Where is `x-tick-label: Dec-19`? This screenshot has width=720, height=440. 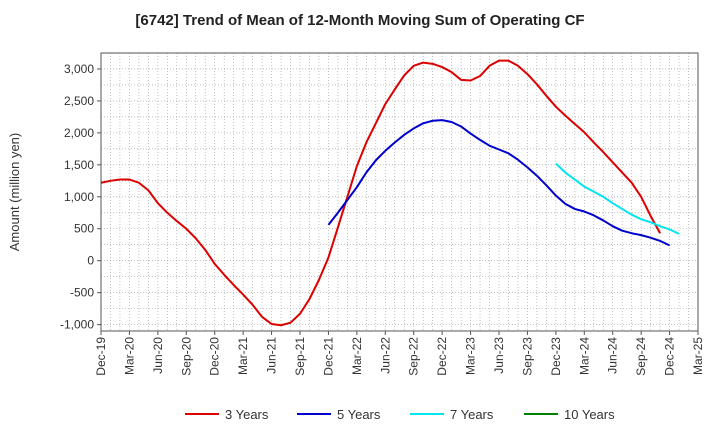 x-tick-label: Dec-19 is located at coordinates (101, 356).